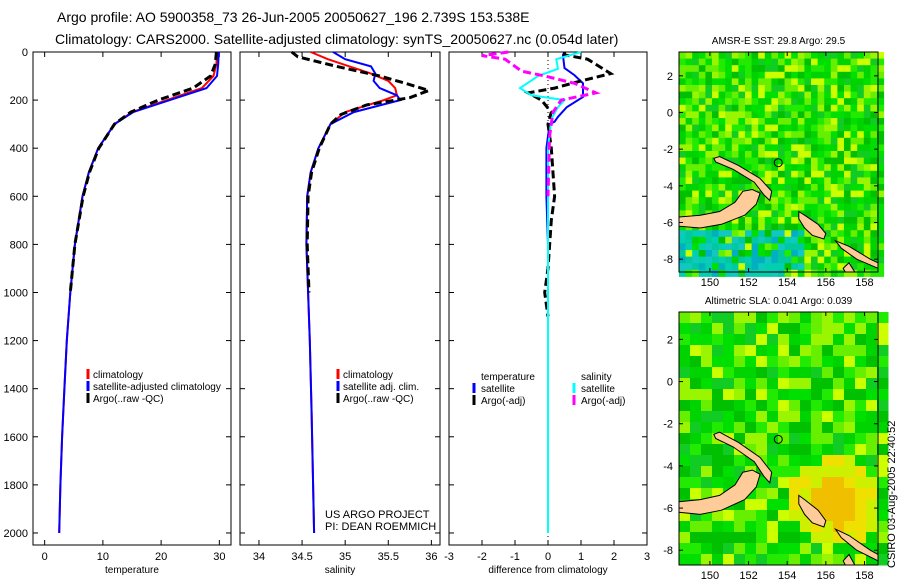  Describe the element at coordinates (710, 283) in the screenshot. I see `lon-tick-label: 150` at that location.